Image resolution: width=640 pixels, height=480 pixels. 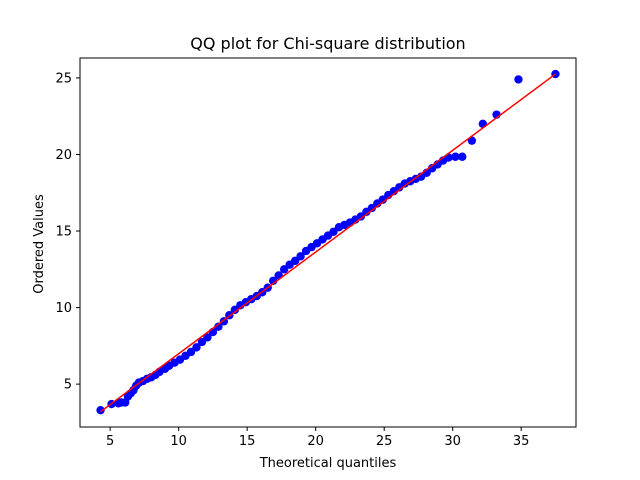 What do you see at coordinates (315, 441) in the screenshot?
I see `x-tick-label: 20` at bounding box center [315, 441].